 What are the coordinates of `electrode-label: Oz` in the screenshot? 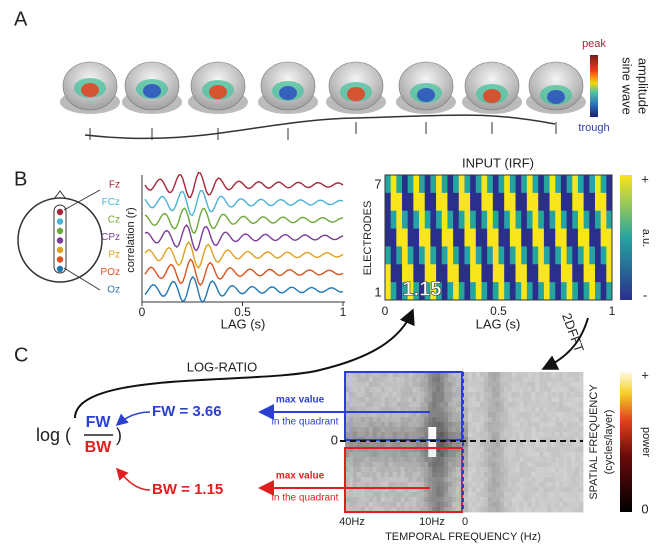 It's located at (113, 290).